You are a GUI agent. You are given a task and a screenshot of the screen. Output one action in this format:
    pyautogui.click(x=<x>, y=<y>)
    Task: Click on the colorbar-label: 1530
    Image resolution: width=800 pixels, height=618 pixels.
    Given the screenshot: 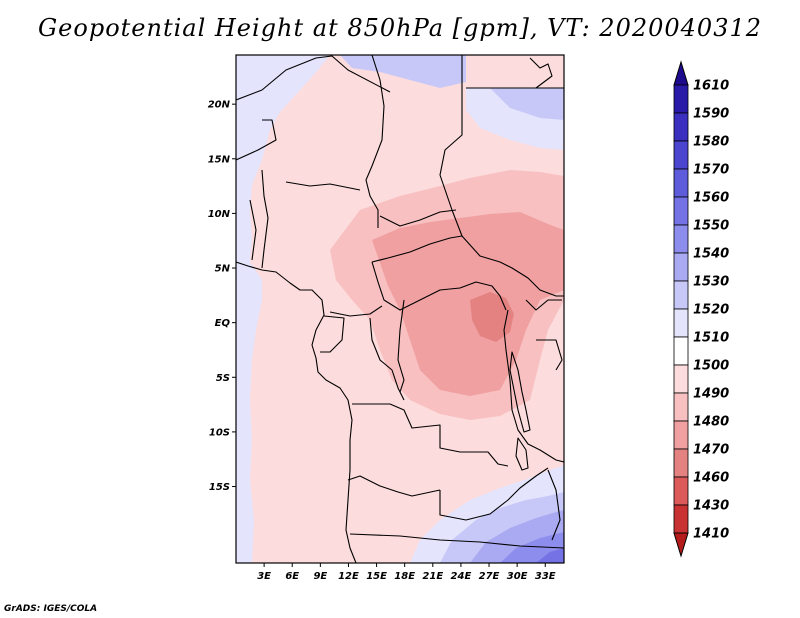 What is the action you would take?
    pyautogui.click(x=711, y=282)
    